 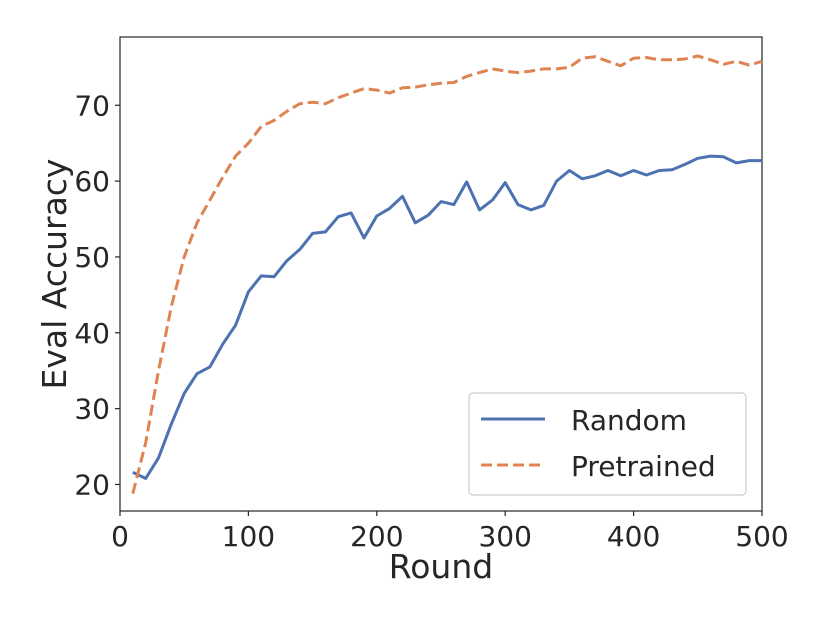 I want to click on x-tick-label: 400, so click(x=633, y=536).